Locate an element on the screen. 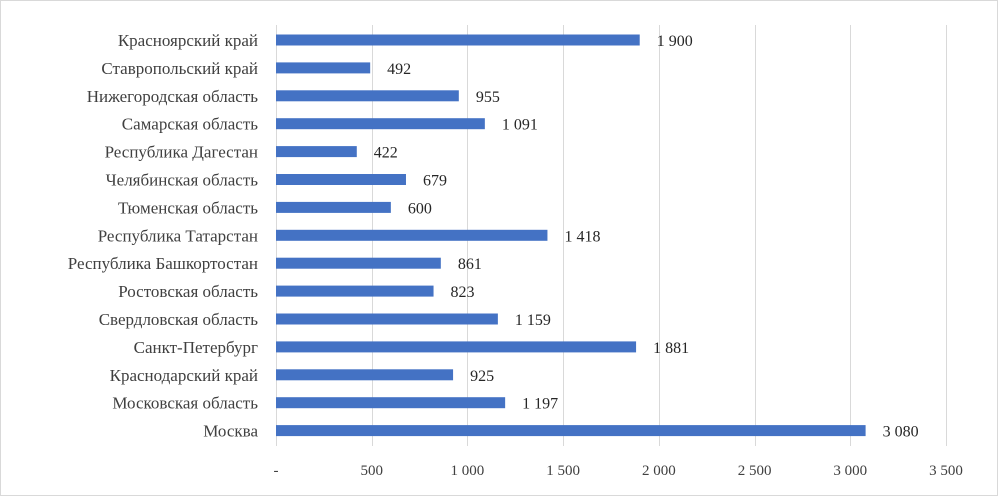  x-tick-label-4: 2 000 is located at coordinates (659, 471).